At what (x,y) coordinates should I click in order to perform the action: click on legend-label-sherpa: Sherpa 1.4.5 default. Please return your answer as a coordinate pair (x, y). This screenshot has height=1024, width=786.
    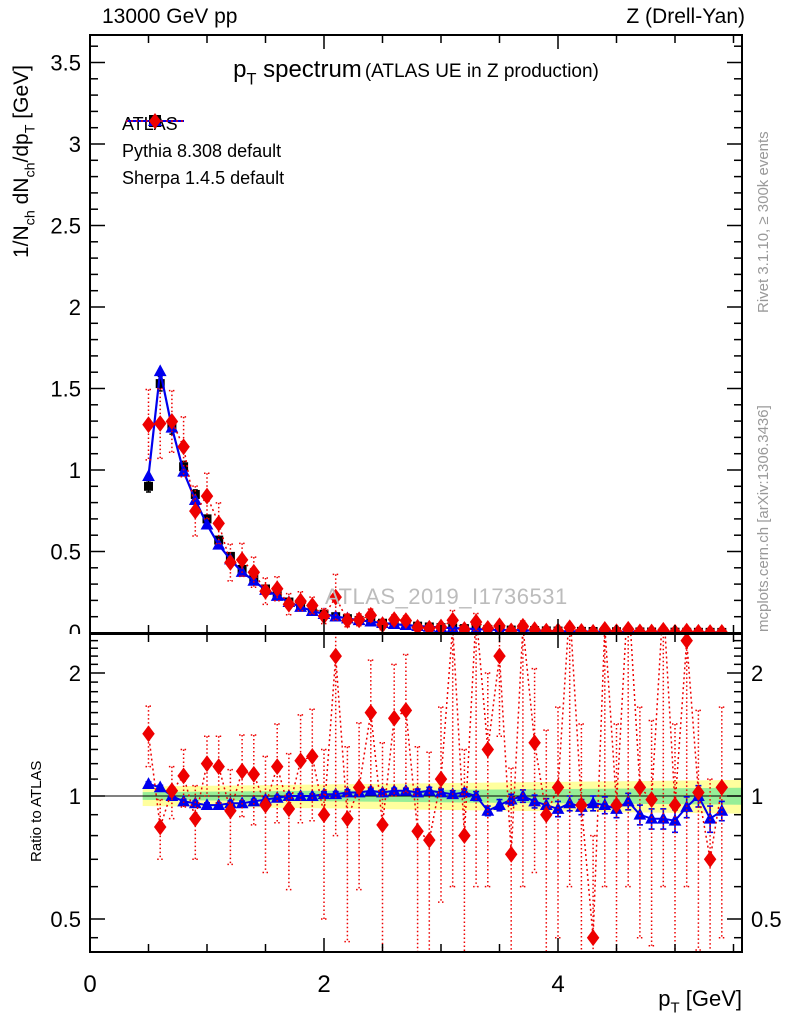
    Looking at the image, I should click on (203, 178).